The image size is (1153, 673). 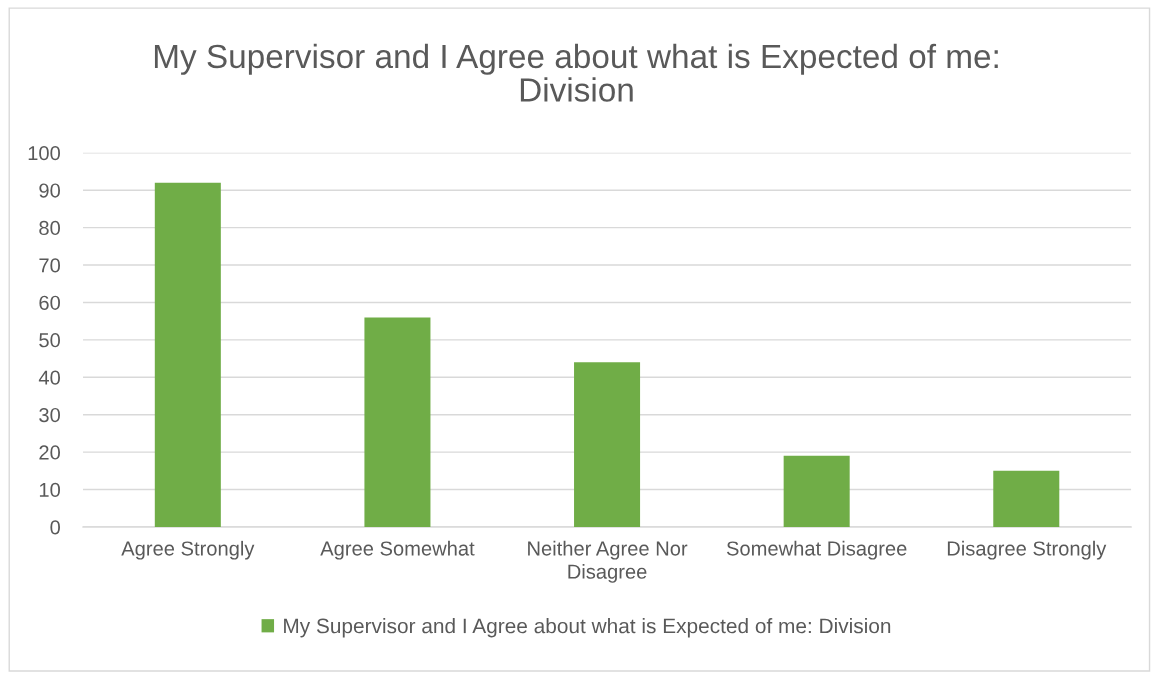 I want to click on legend-label: My Supervisor and I Agree about what is Expected of me: Division, so click(x=587, y=628).